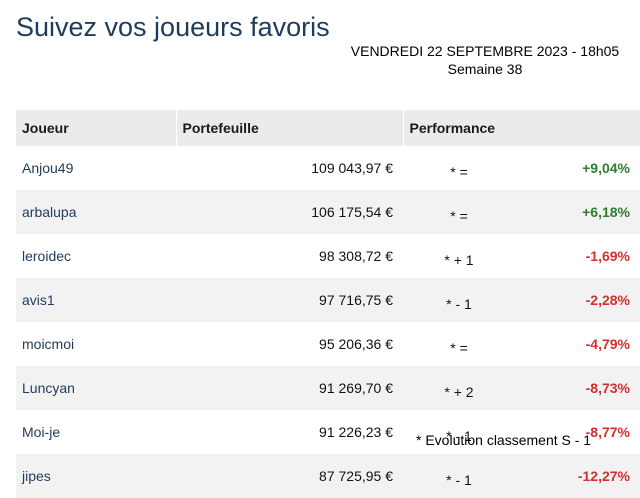 Image resolution: width=640 pixels, height=498 pixels. Describe the element at coordinates (96, 300) in the screenshot. I see `player-name: avis1` at that location.